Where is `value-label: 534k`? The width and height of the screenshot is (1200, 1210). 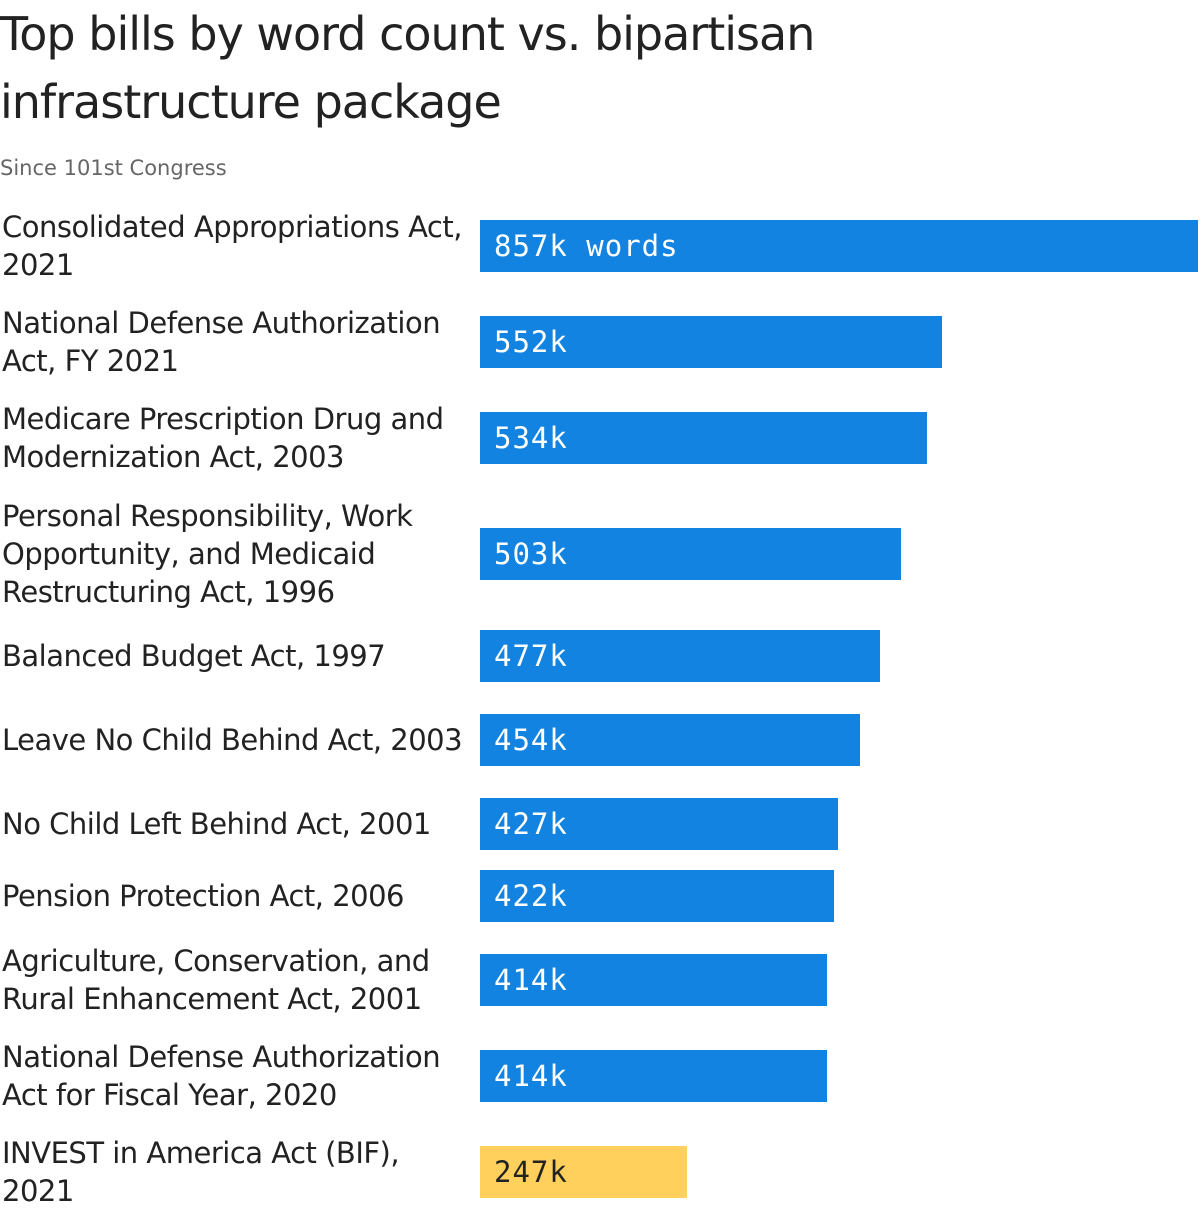
value-label: 534k is located at coordinates (531, 438).